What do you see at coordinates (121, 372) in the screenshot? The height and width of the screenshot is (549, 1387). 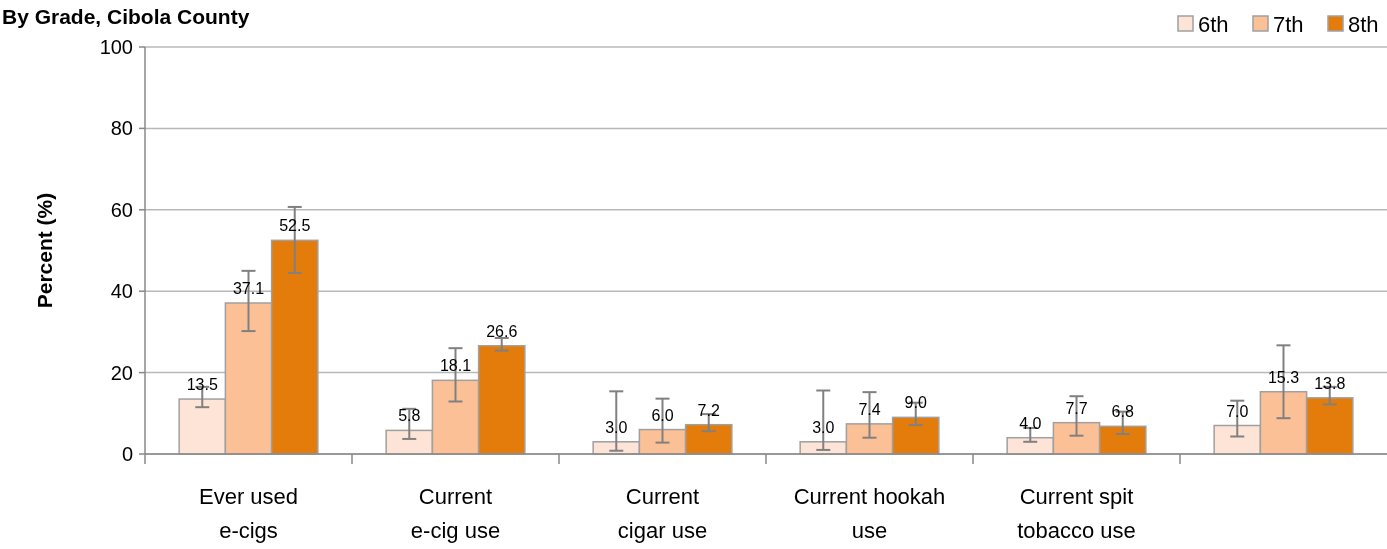 I see `y-tick-label: 20` at bounding box center [121, 372].